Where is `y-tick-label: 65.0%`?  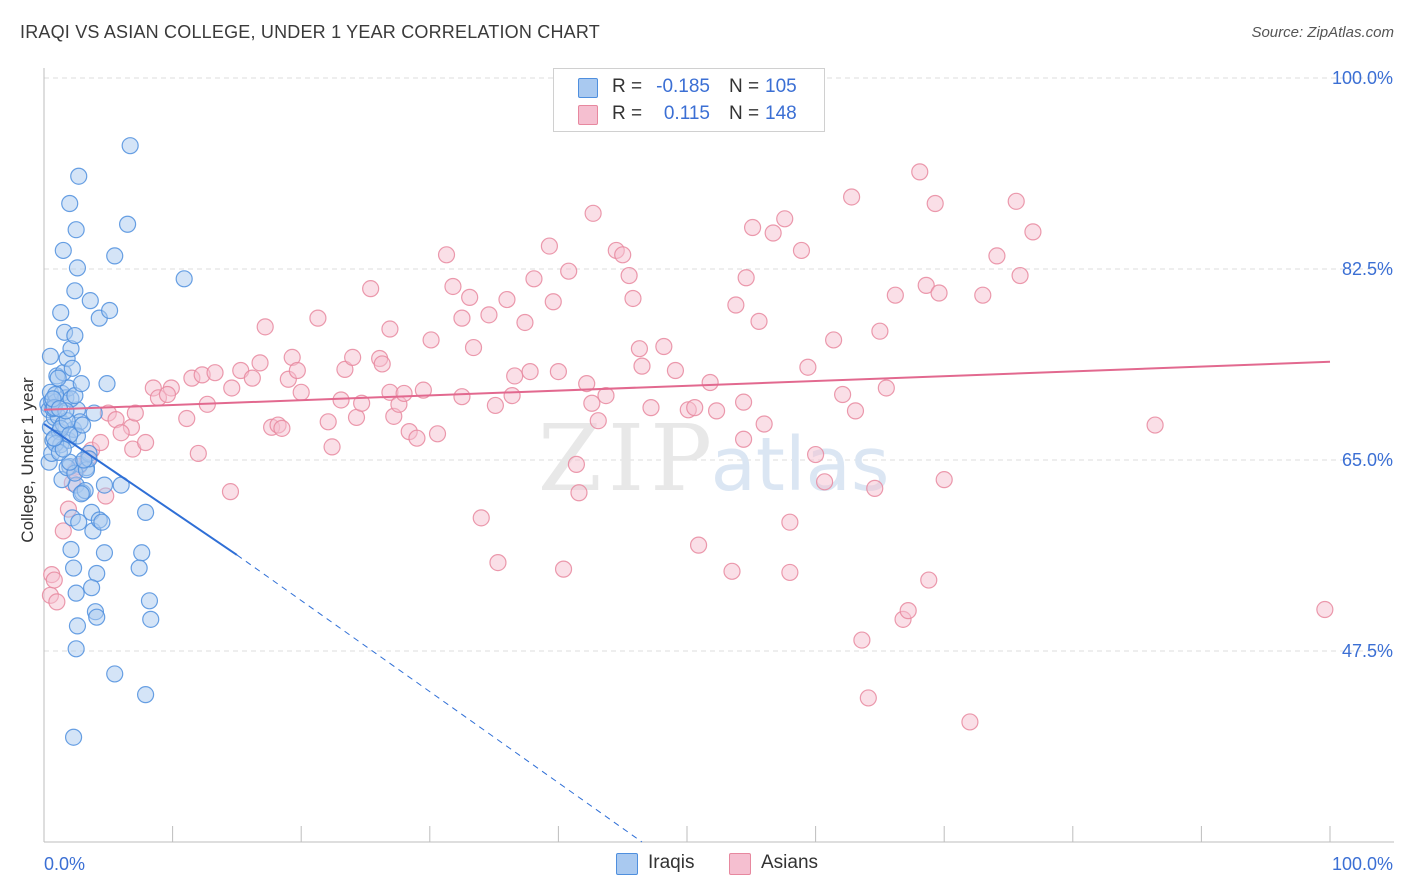
y-tick-label: 65.0% is located at coordinates (1367, 460).